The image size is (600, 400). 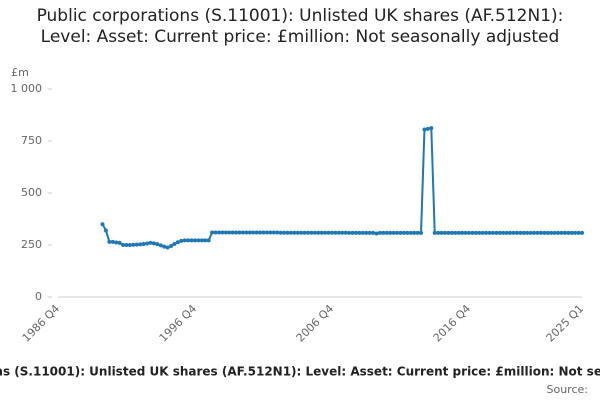 What do you see at coordinates (31, 244) in the screenshot?
I see `y-tick-label: 250` at bounding box center [31, 244].